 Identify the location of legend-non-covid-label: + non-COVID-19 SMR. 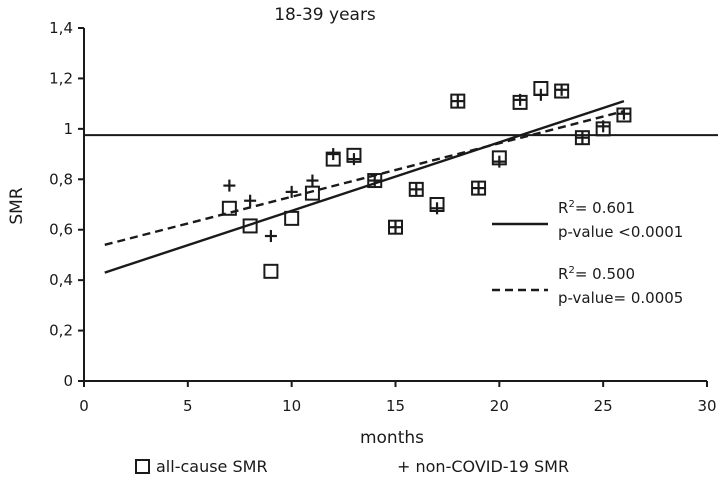
(483, 466).